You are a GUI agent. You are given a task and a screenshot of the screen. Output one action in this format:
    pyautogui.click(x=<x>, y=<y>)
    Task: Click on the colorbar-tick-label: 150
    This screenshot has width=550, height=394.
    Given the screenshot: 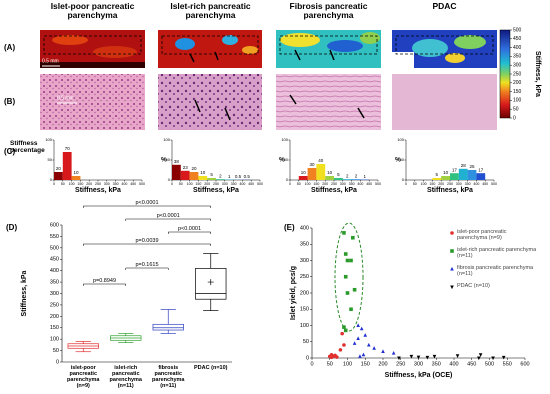 What is the action you would take?
    pyautogui.click(x=517, y=92)
    